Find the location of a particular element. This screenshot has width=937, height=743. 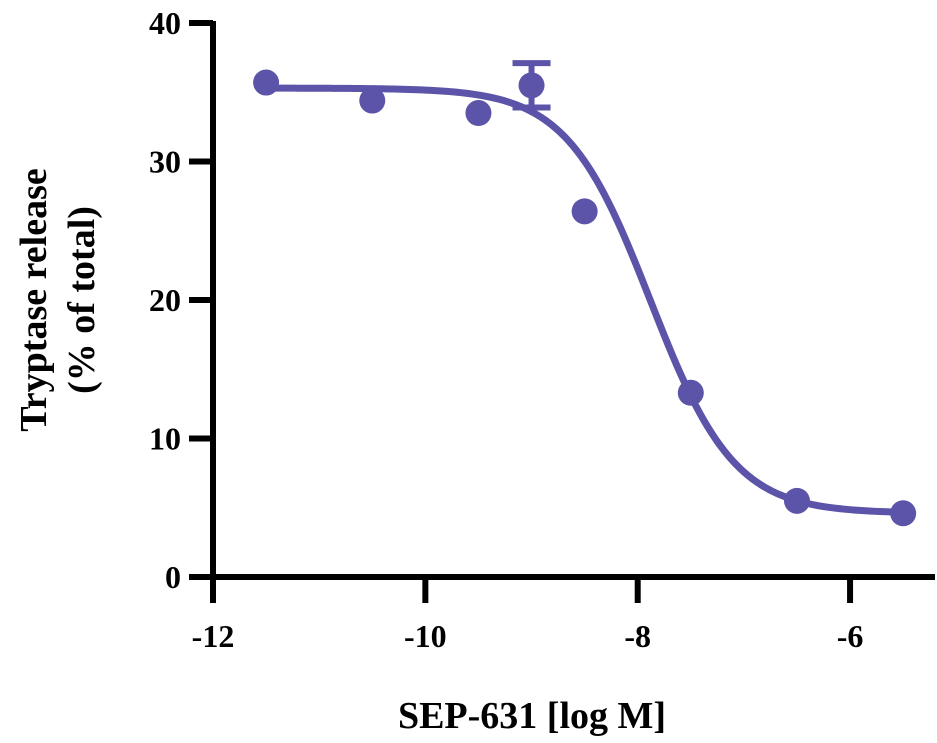

x-tick-label: -12 is located at coordinates (213, 636).